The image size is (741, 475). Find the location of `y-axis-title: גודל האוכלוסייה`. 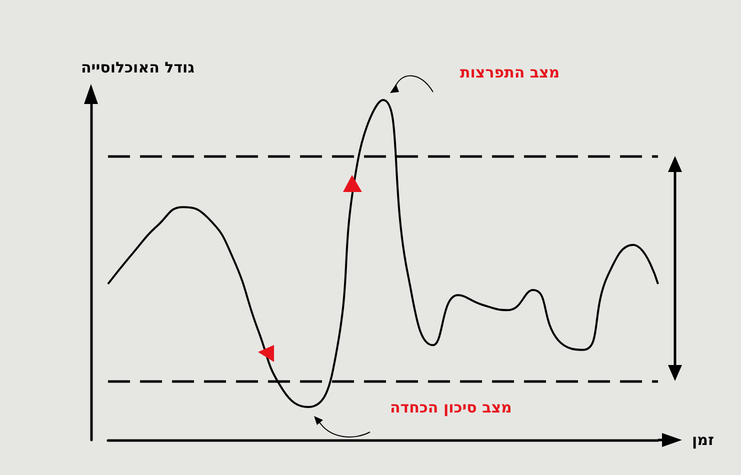

y-axis-title: גודל האוכלוסייה is located at coordinates (138, 67).